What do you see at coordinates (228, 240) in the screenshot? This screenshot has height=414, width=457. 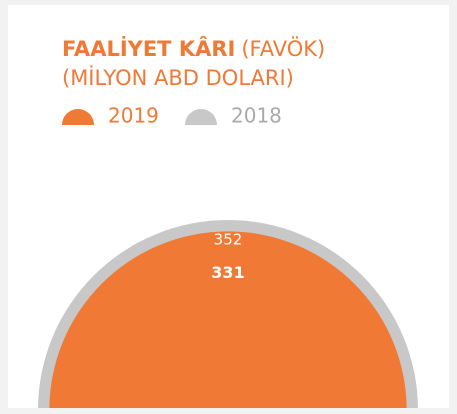 I see `value-label: 352` at bounding box center [228, 240].